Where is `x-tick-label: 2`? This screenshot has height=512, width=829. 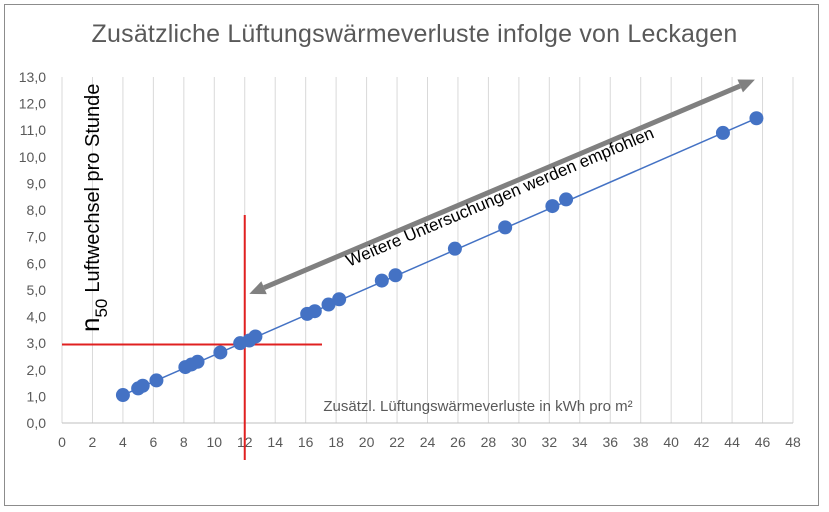
x-tick-label: 2 is located at coordinates (93, 442).